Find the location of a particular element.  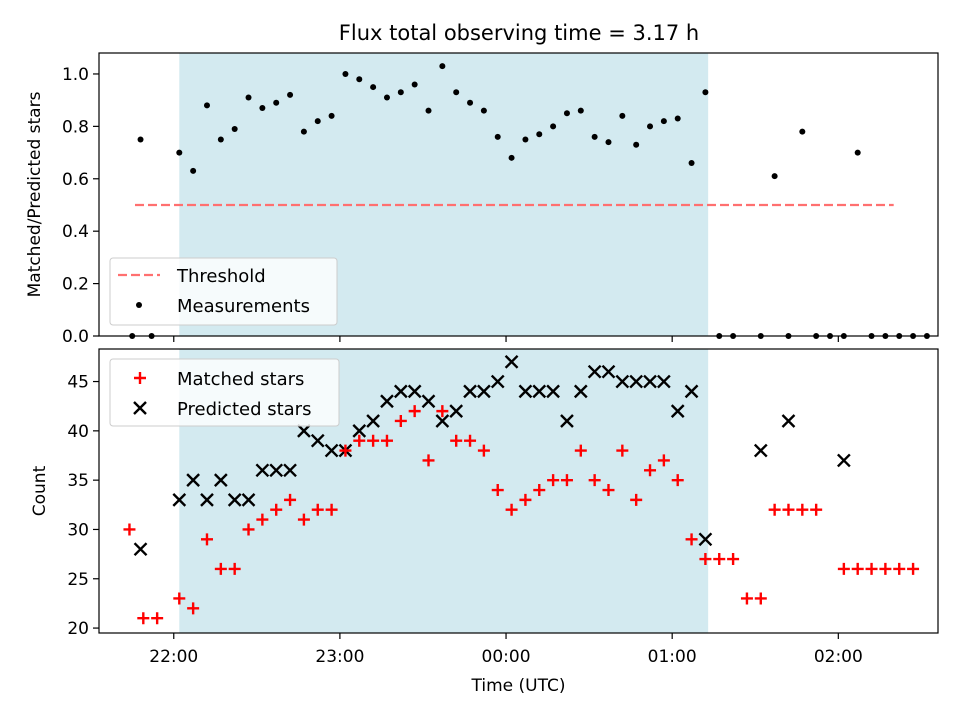

top-y-ticks: 0.0 0.2 0.4 0.6 0.8 1.0 is located at coordinates (80, 206).